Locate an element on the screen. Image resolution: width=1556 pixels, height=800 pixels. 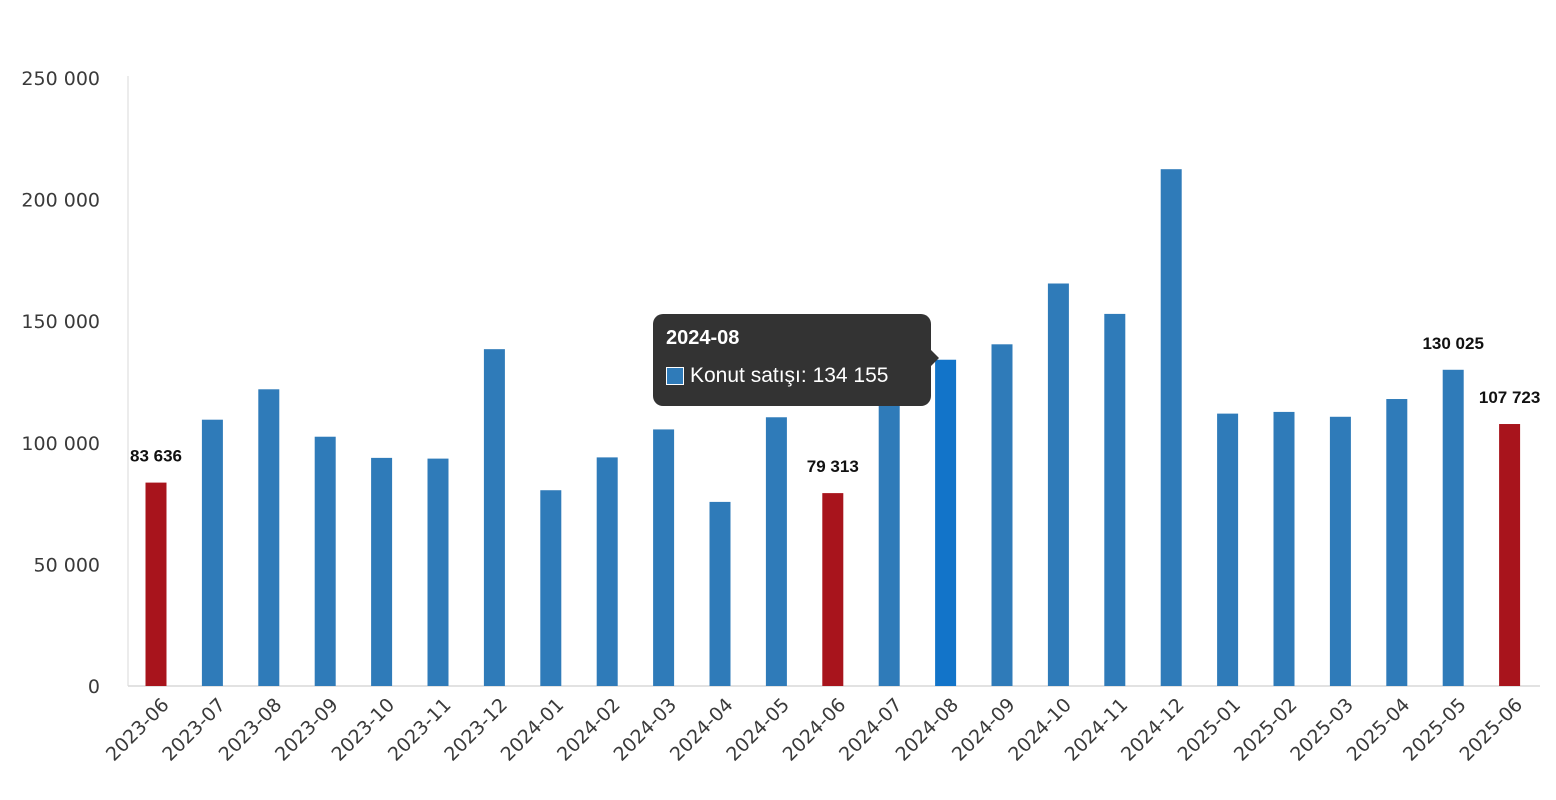
data-label-2025-06: 107 723 is located at coordinates (1509, 397).